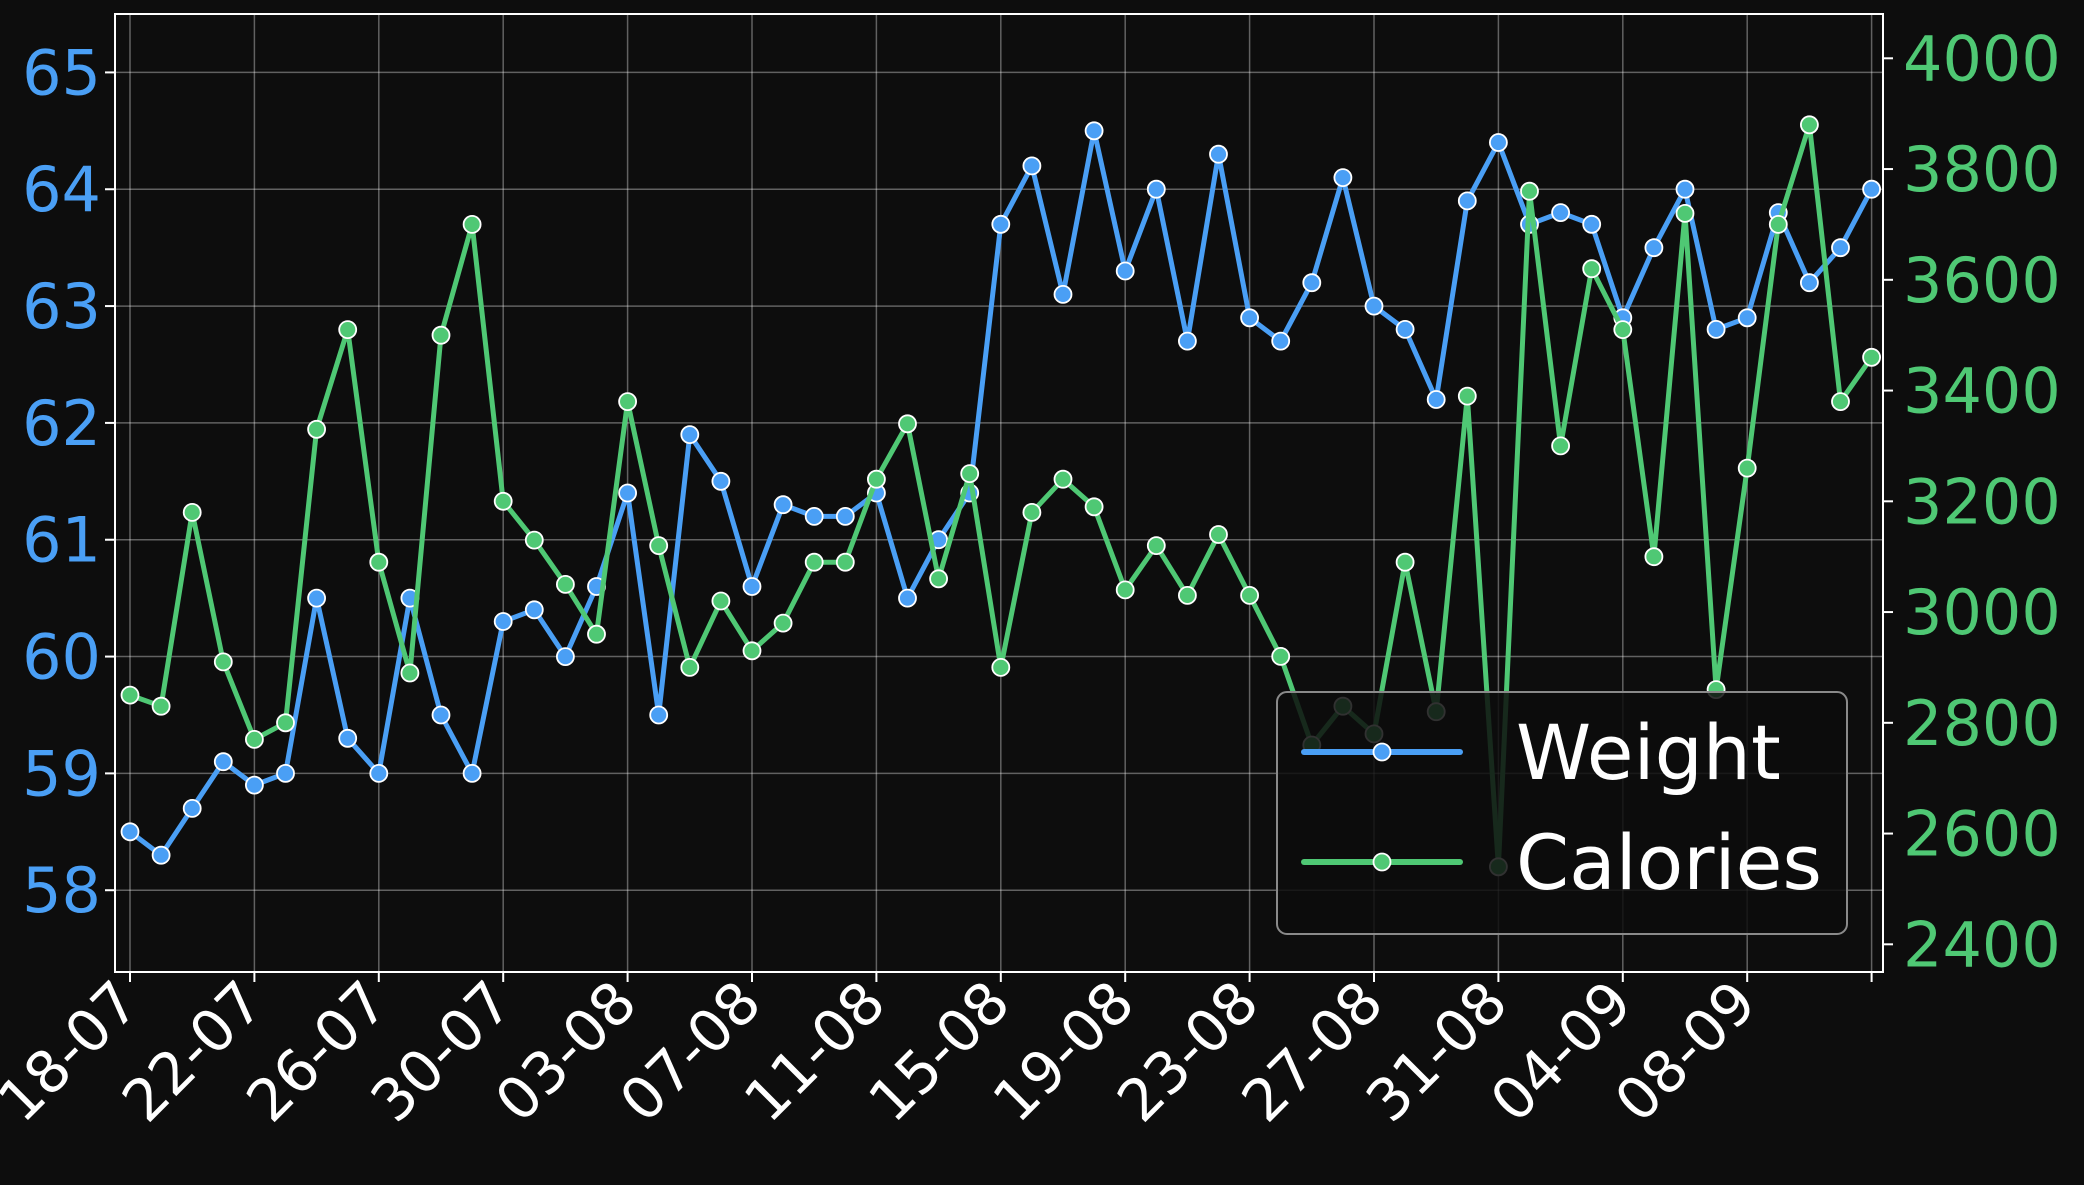 The height and width of the screenshot is (1185, 2084). Describe the element at coordinates (61, 72) in the screenshot. I see `left-y-tick-label: 65` at that location.